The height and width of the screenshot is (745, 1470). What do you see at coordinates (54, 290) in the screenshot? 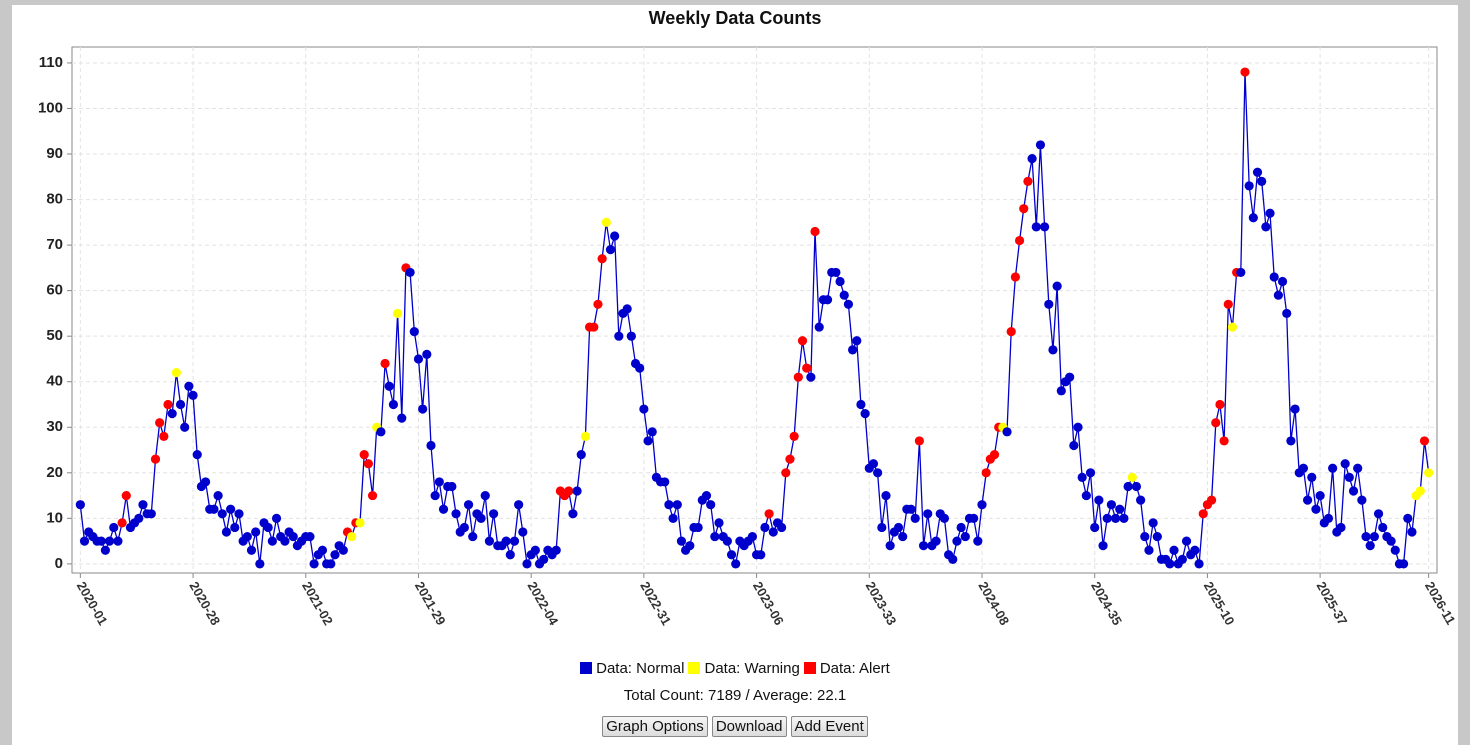
I see `y-tick-label: 60` at bounding box center [54, 290].